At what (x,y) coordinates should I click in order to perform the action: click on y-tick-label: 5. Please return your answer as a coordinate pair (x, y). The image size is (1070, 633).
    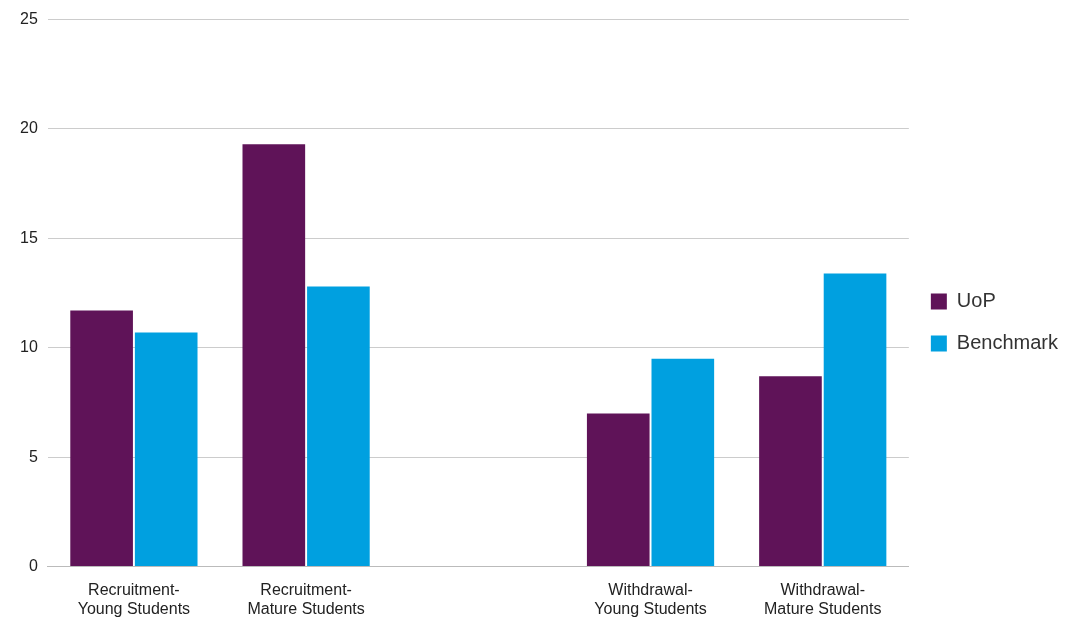
    Looking at the image, I should click on (33, 456).